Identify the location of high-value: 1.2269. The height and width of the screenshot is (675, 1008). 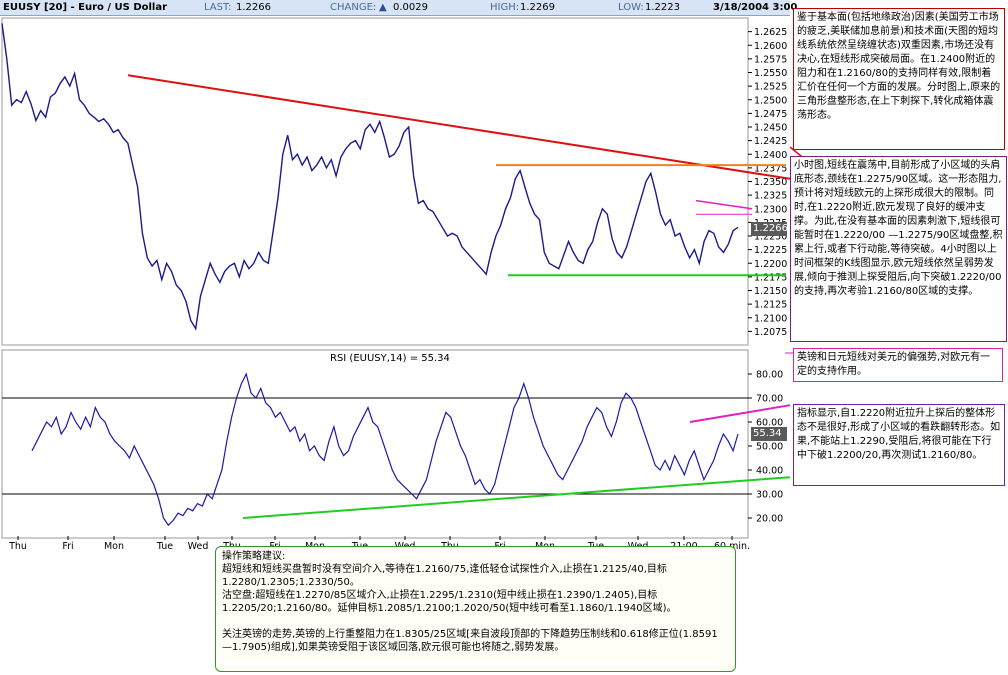
(537, 7).